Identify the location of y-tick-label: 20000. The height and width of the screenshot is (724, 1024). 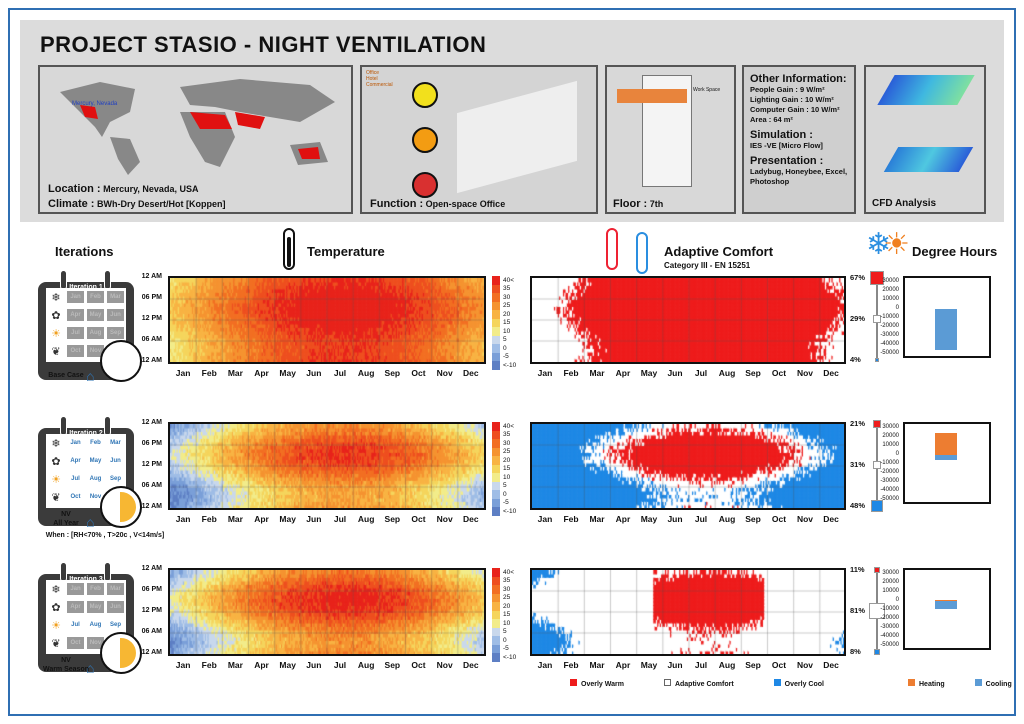
(890, 290).